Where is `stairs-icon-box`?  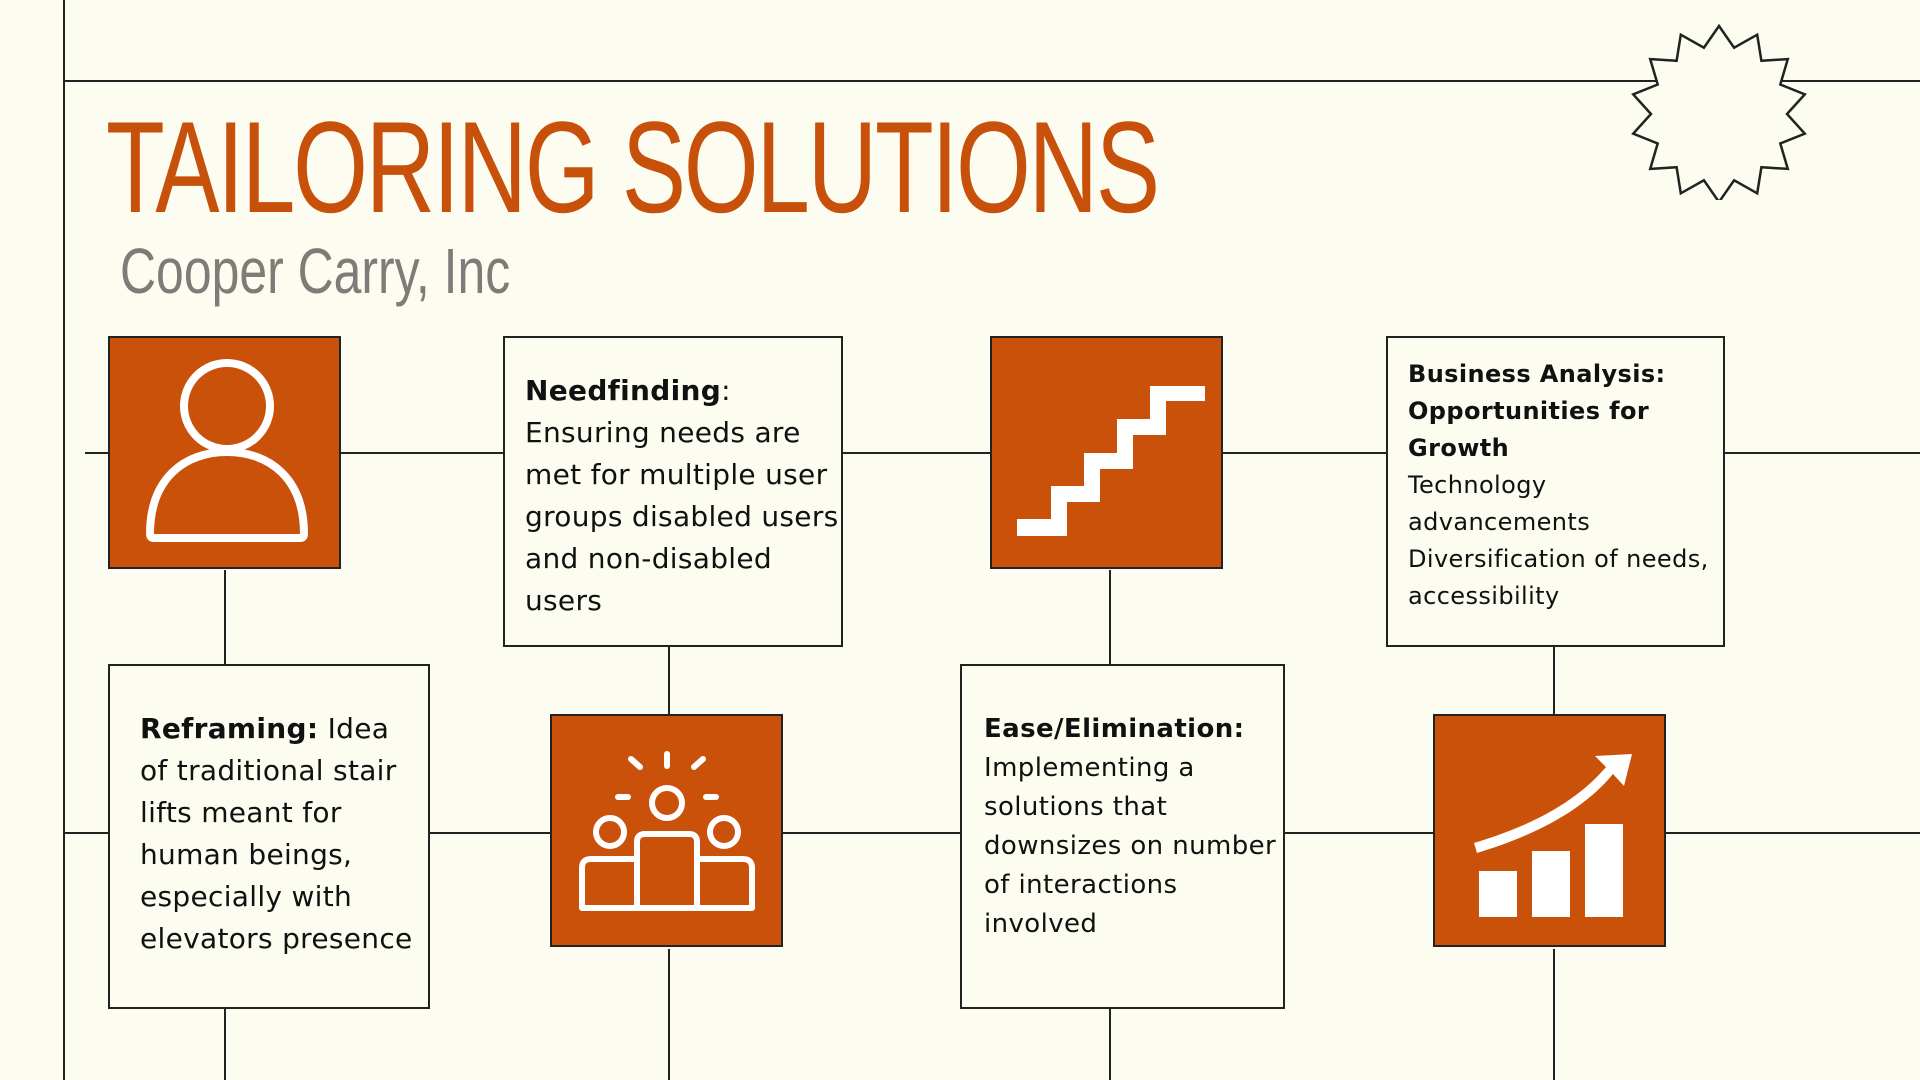
stairs-icon-box is located at coordinates (1106, 452).